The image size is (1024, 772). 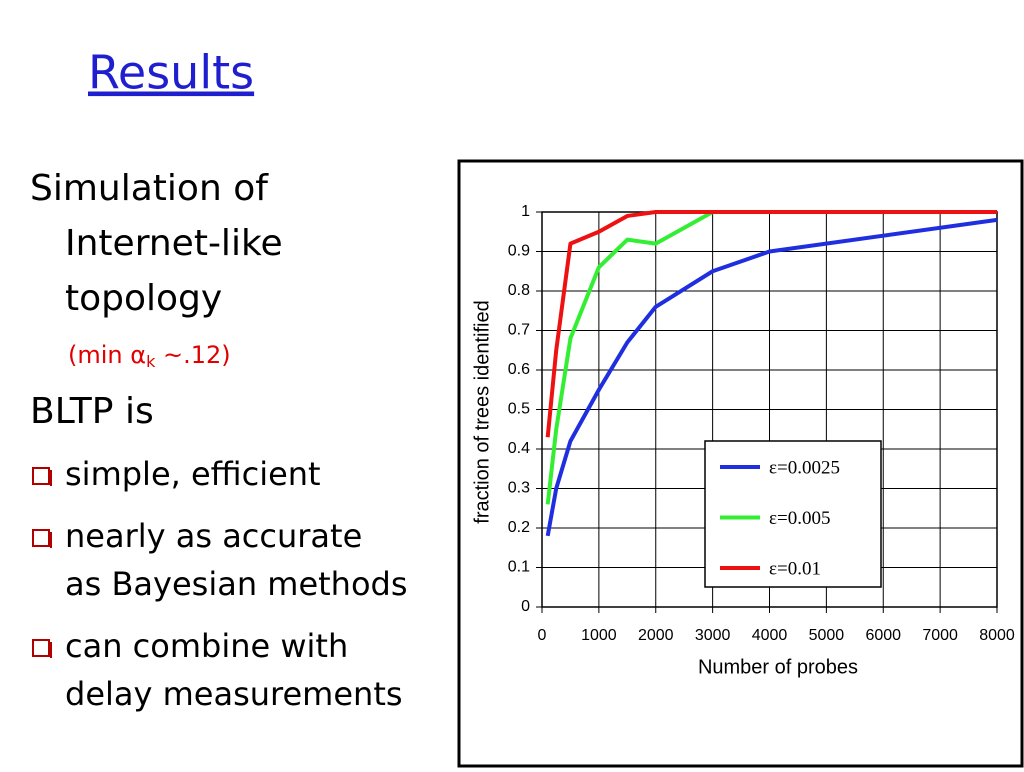 What do you see at coordinates (795, 568) in the screenshot?
I see `legend-label: ε=0.01` at bounding box center [795, 568].